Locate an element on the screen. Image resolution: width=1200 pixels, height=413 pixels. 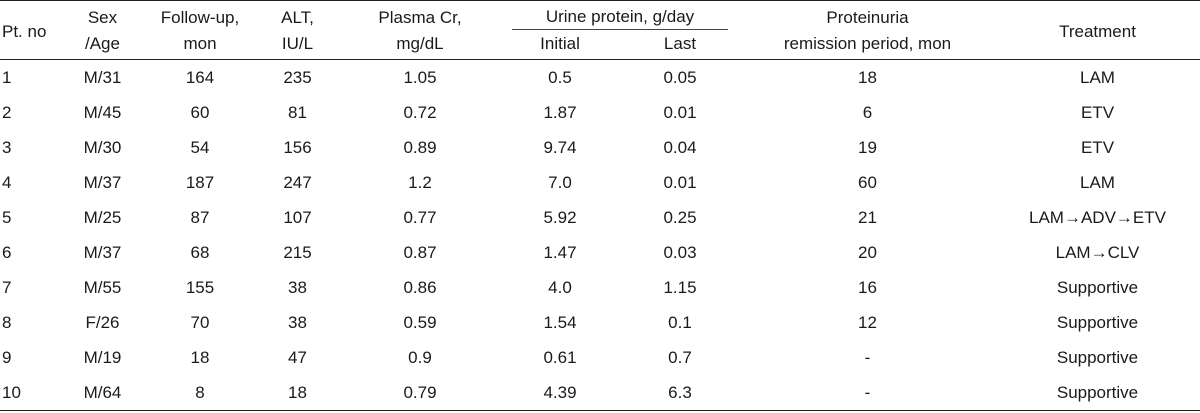
cell-followup: 87 is located at coordinates (200, 217).